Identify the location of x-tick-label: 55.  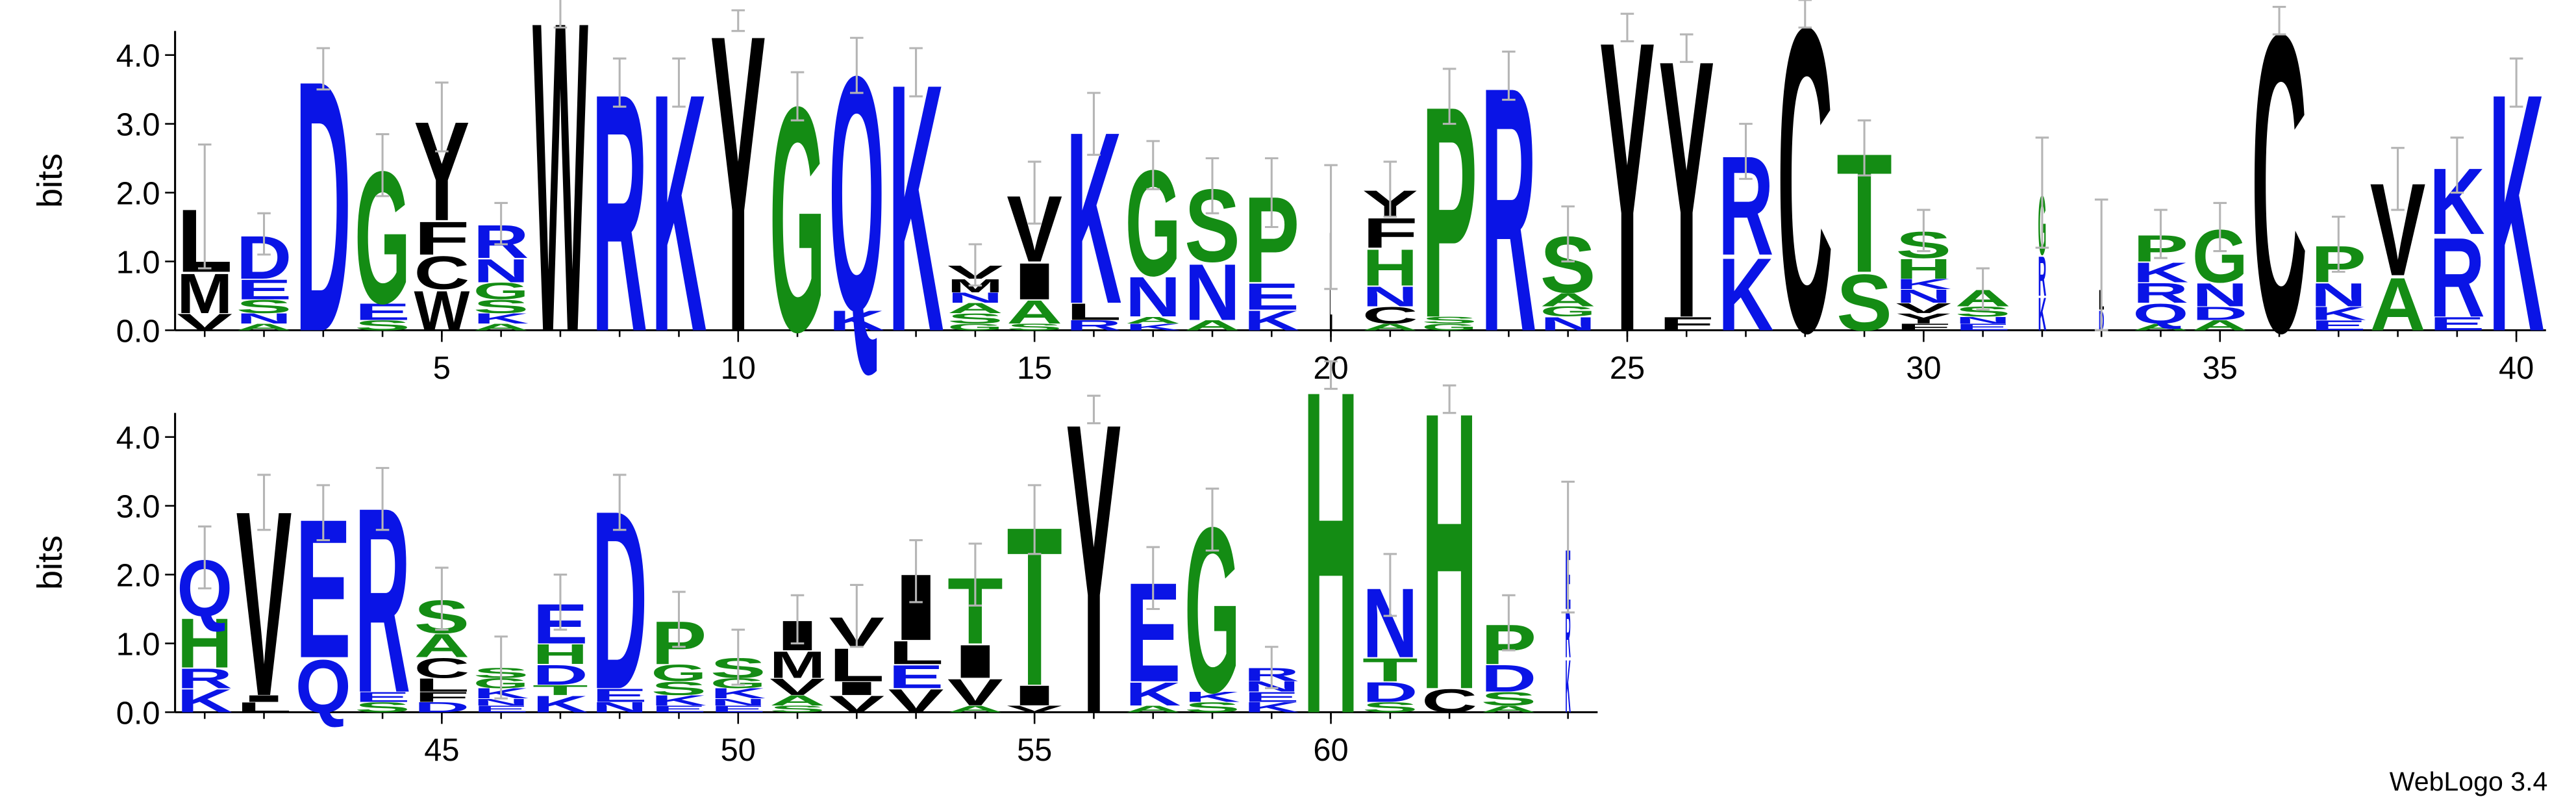
(1034, 750).